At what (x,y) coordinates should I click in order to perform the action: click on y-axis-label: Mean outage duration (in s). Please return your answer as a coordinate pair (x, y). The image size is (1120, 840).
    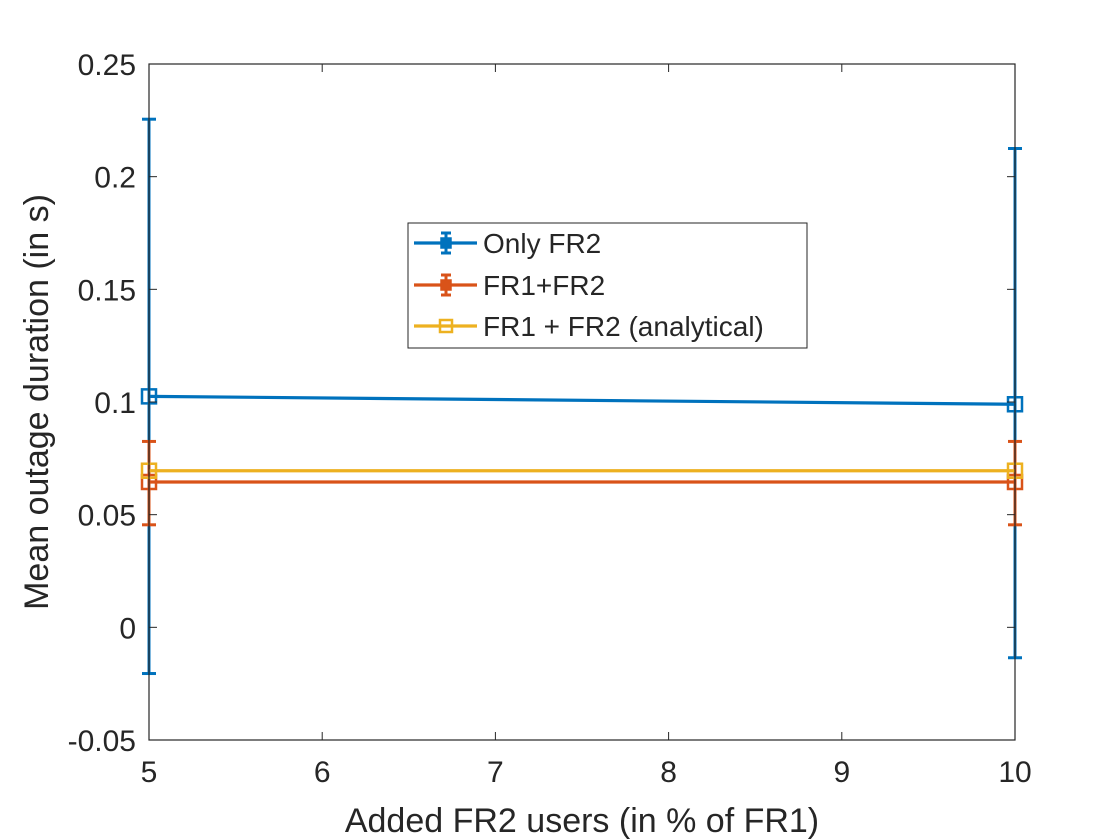
    Looking at the image, I should click on (37, 402).